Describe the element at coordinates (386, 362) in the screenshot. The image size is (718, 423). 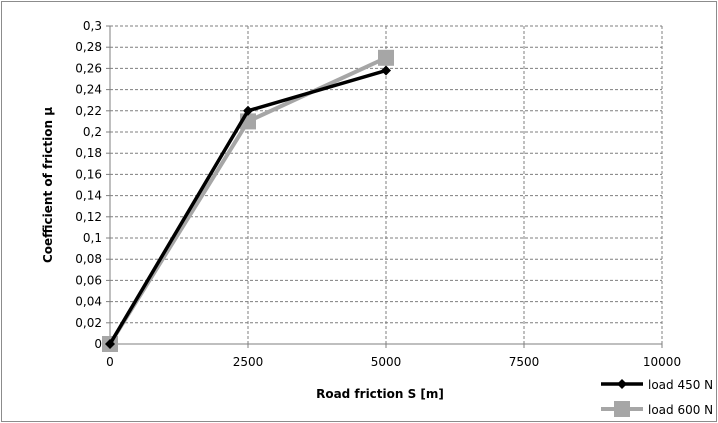
I see `x-tick-label: 5000` at that location.